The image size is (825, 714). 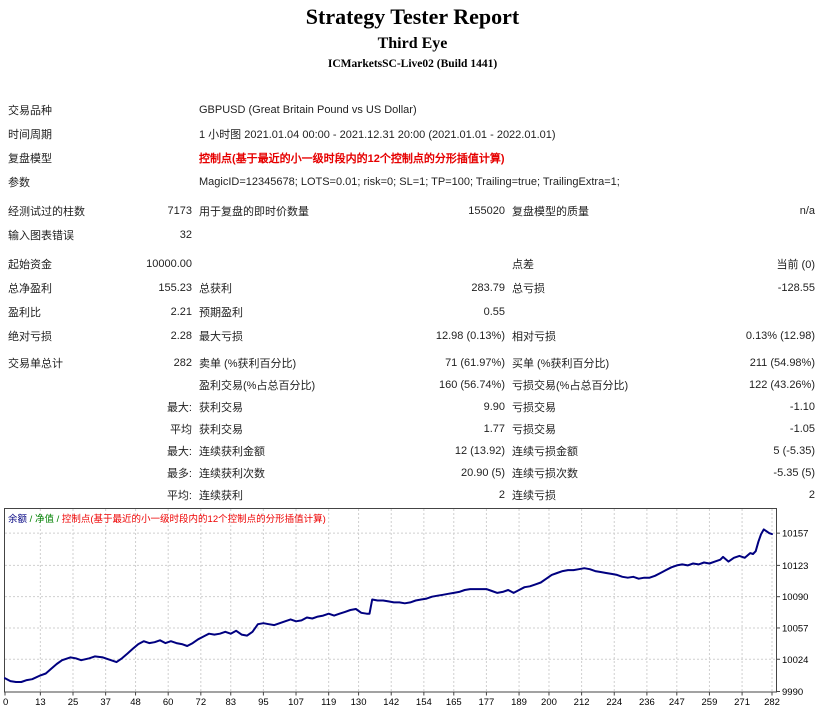 What do you see at coordinates (412, 16) in the screenshot?
I see `page-title: Strategy Tester Report` at bounding box center [412, 16].